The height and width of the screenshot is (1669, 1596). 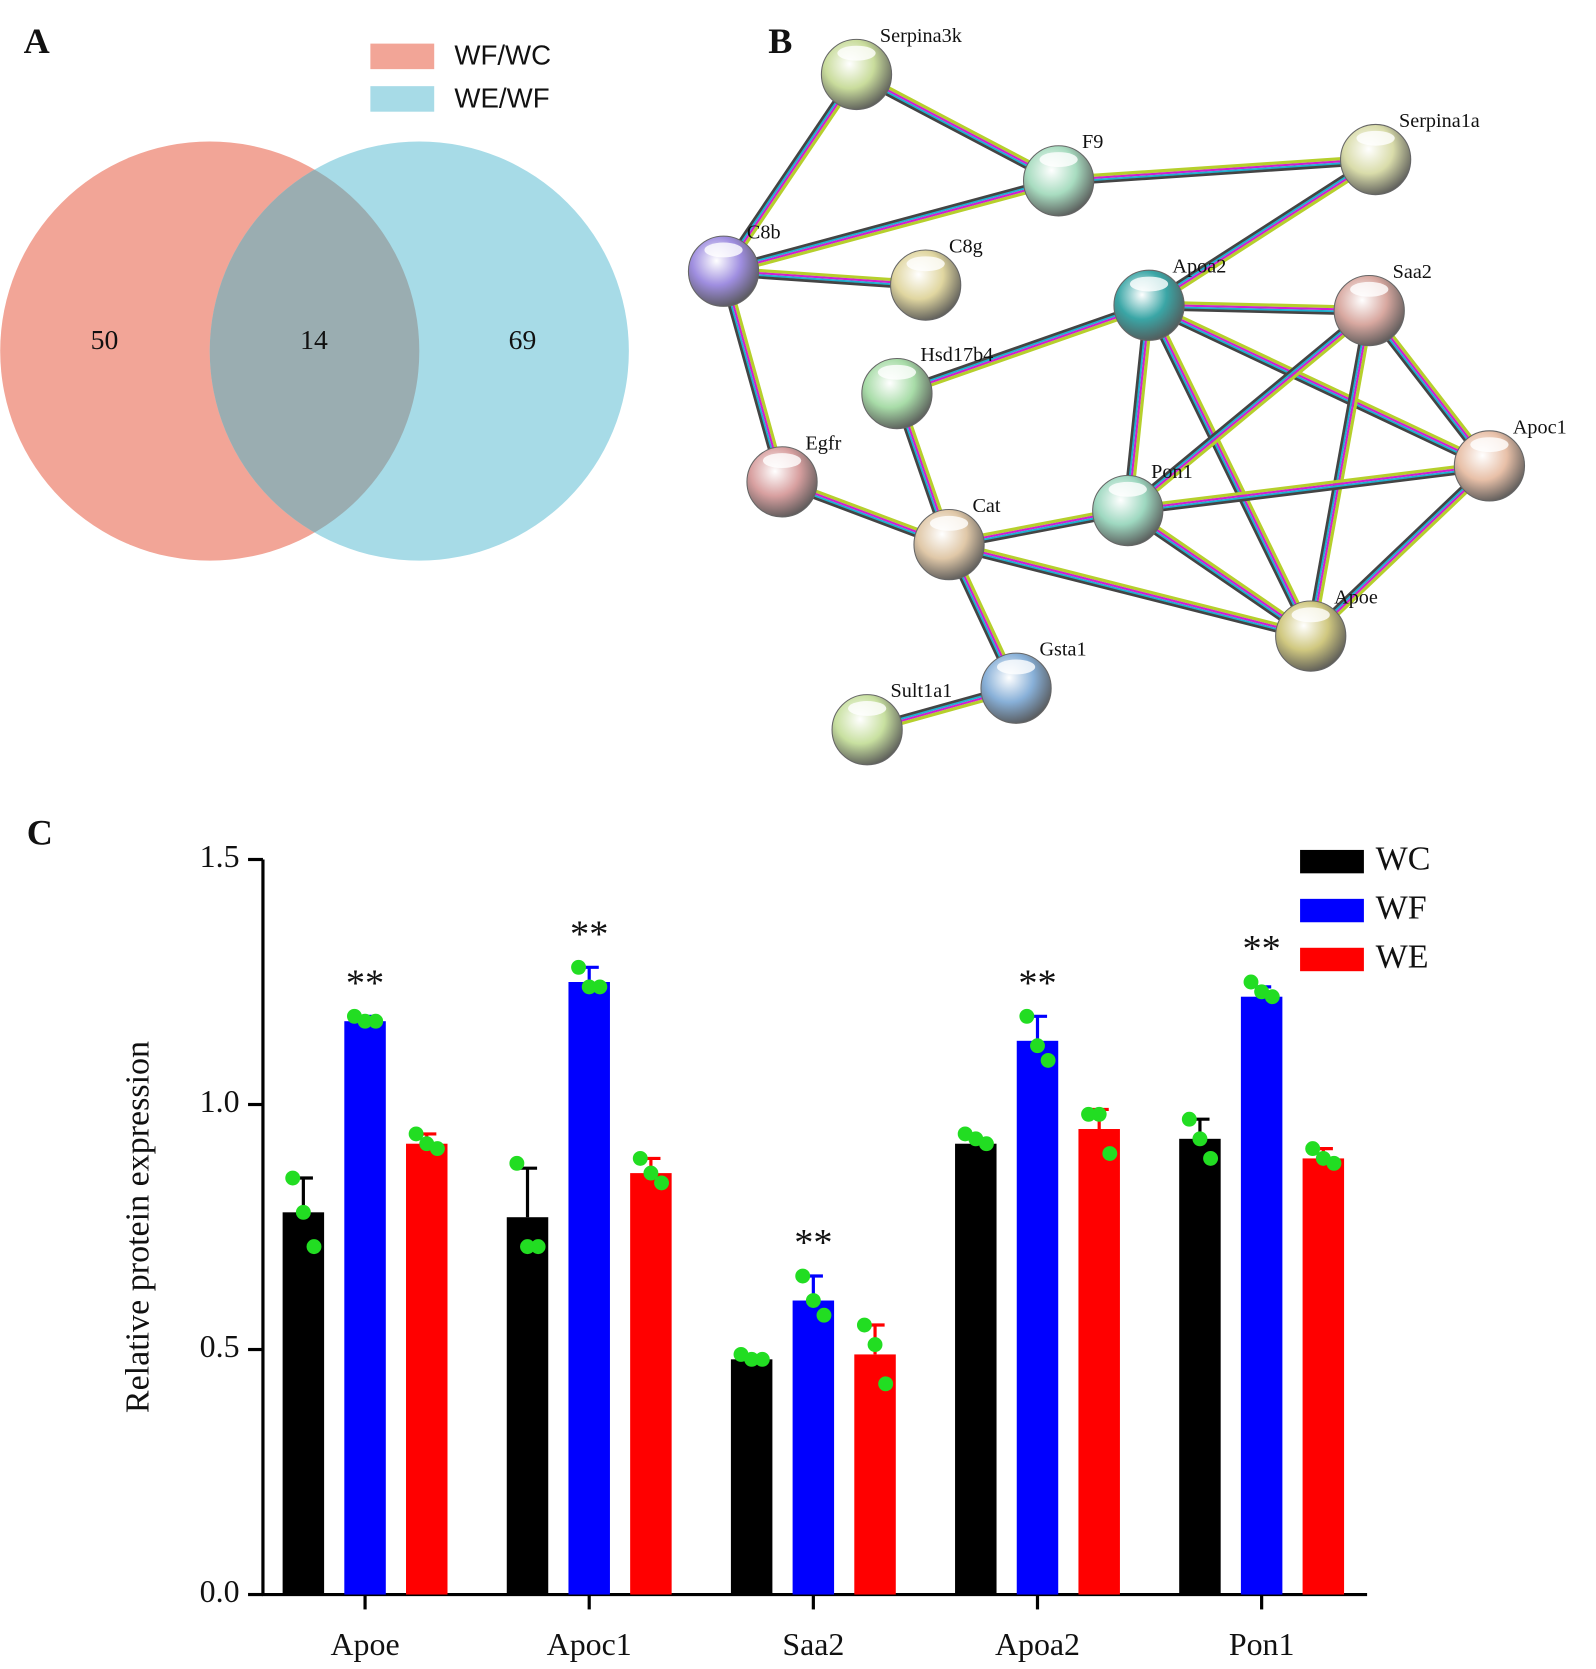 What do you see at coordinates (780, 41) in the screenshot?
I see `panel-label: B` at bounding box center [780, 41].